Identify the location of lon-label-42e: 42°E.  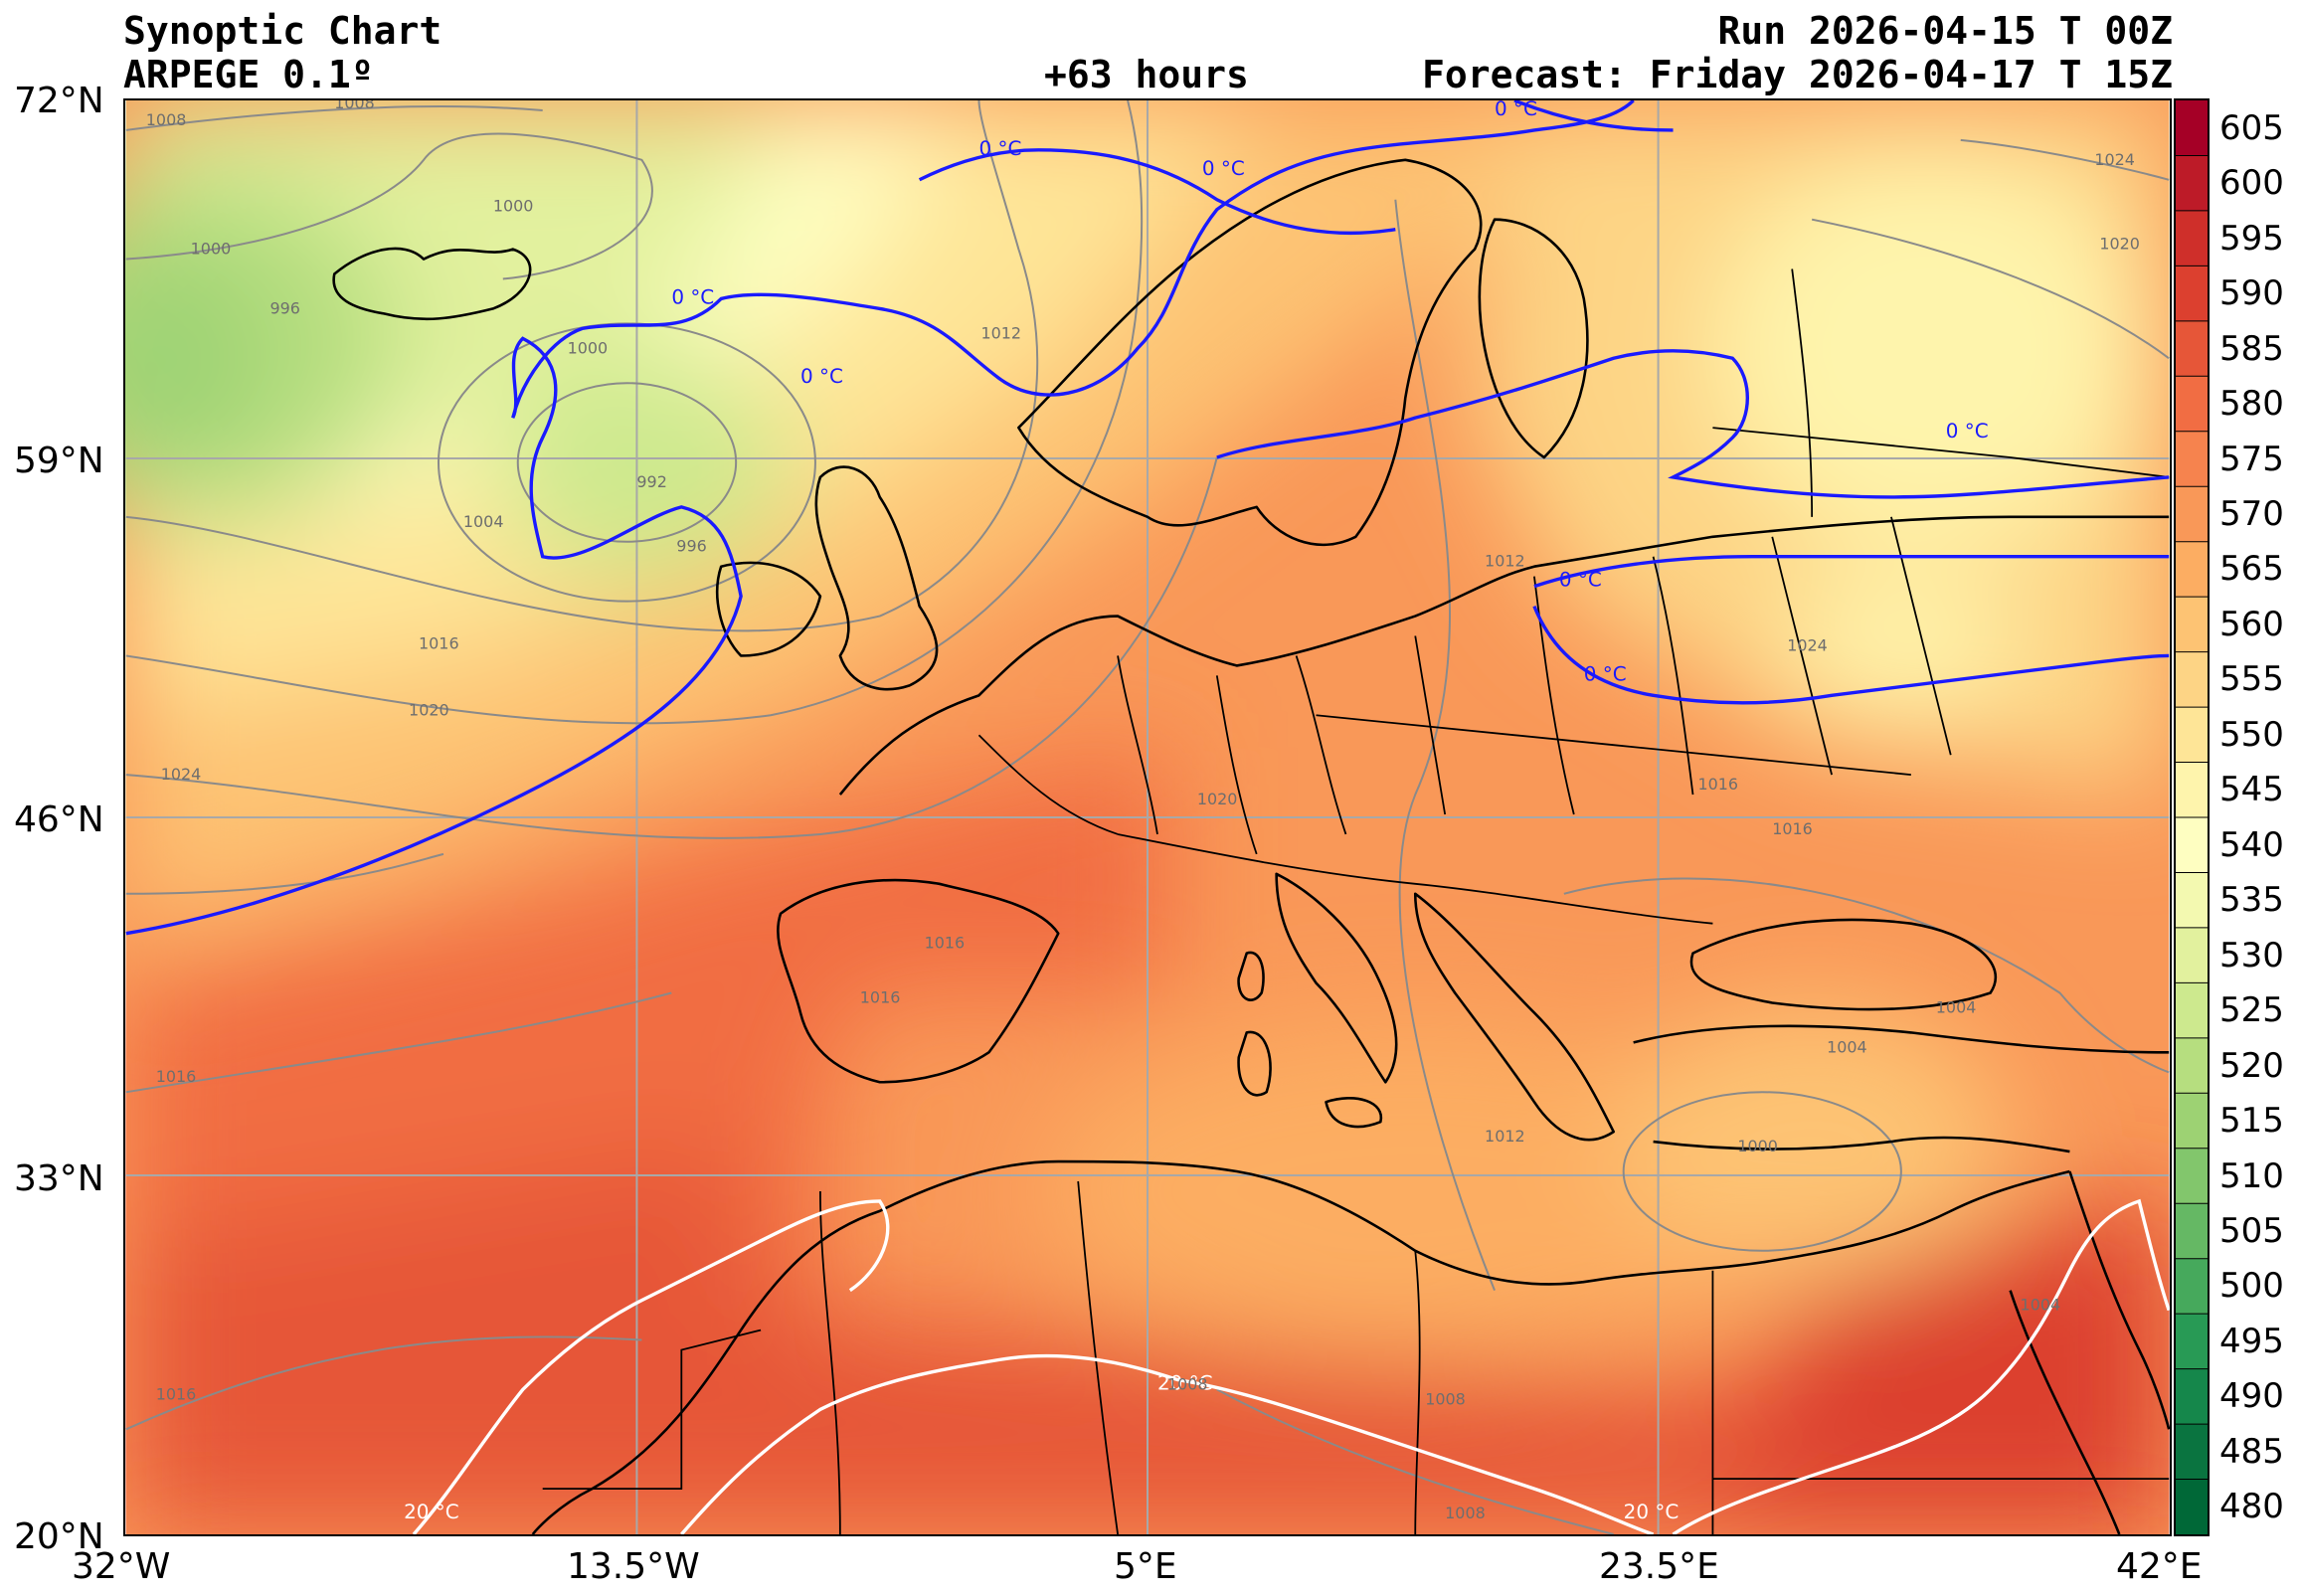
(2160, 1567).